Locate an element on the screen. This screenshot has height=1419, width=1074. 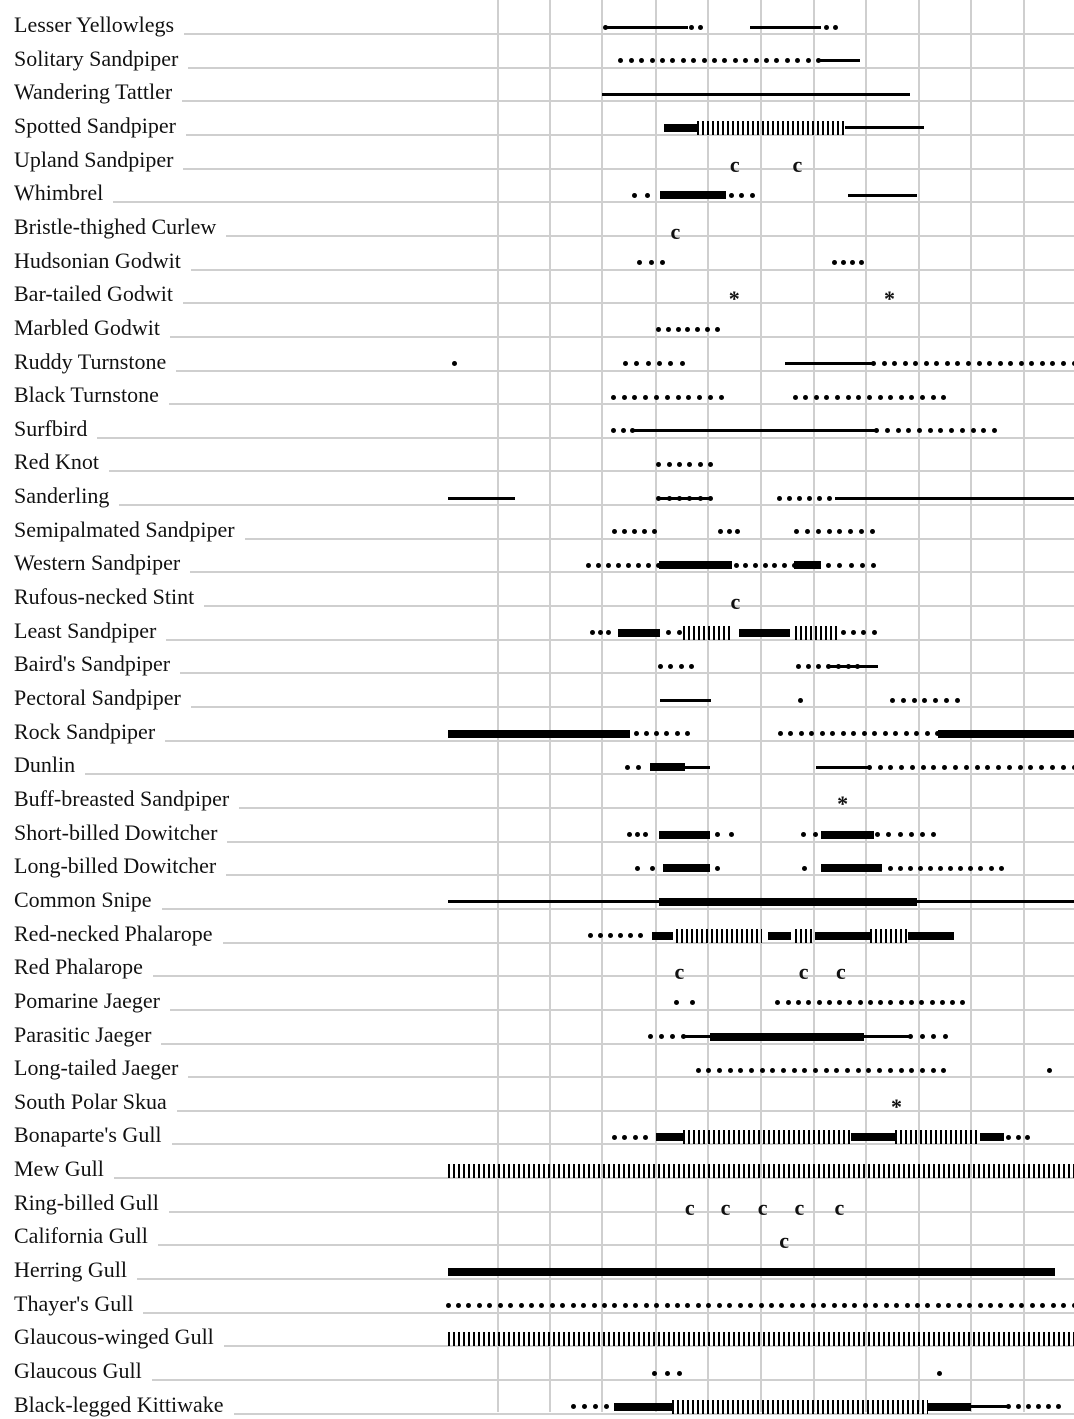
species-row: Black-legged Kittiwake is located at coordinates (537, 1402).